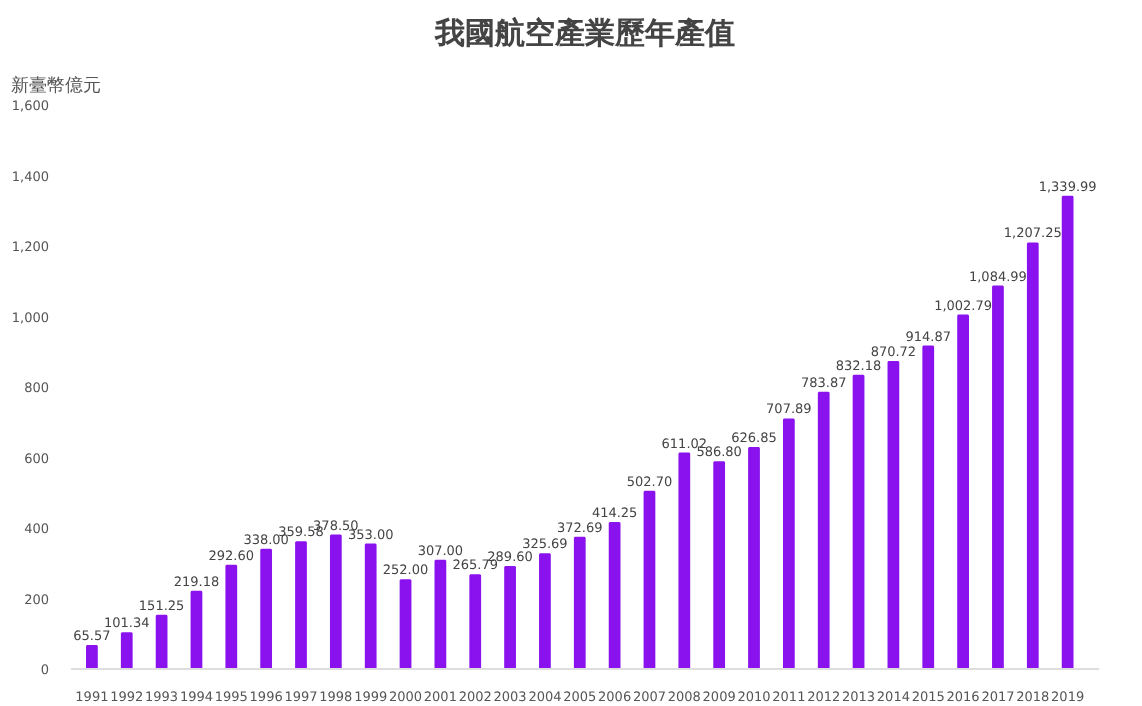 The height and width of the screenshot is (706, 1142). Describe the element at coordinates (584, 33) in the screenshot. I see `chart-title: 我國航空產業歷年產值` at that location.